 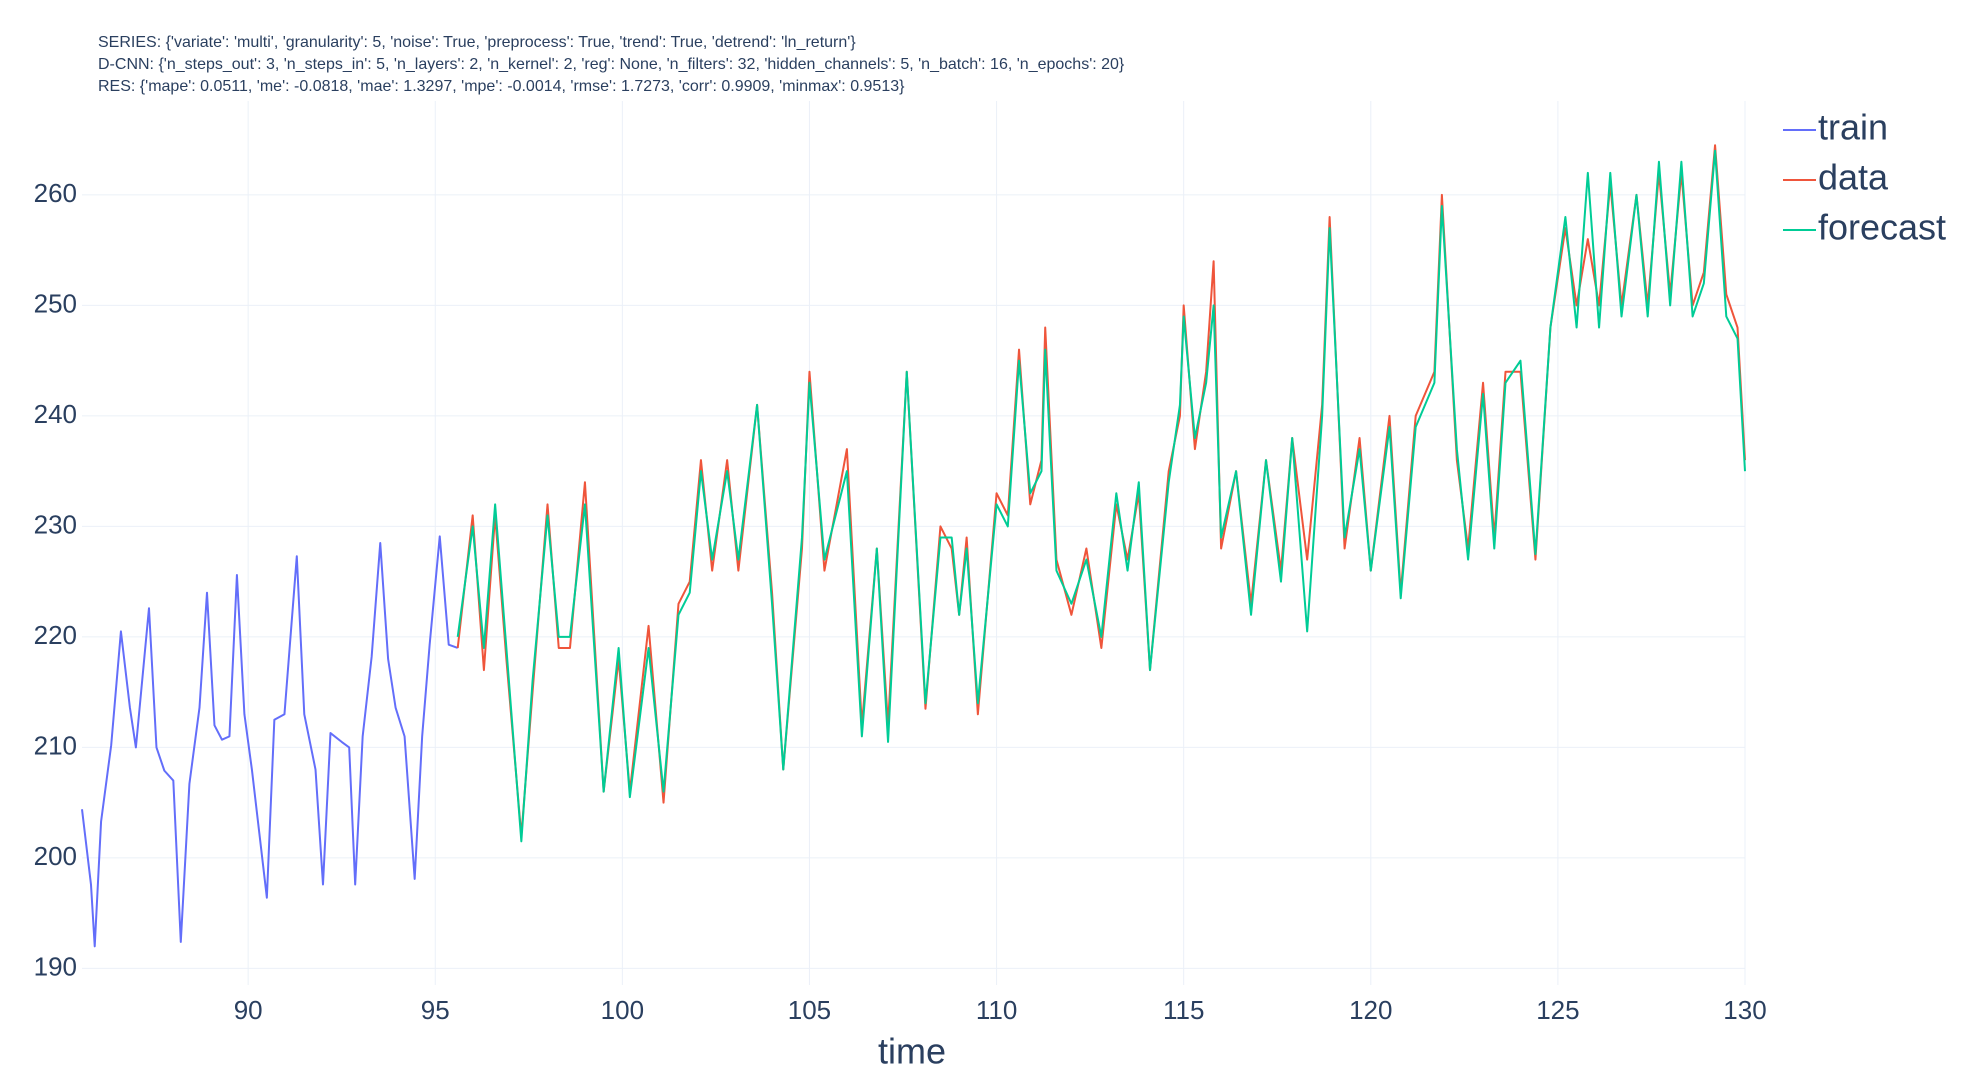 What do you see at coordinates (1882, 227) in the screenshot?
I see `legend-label: forecast` at bounding box center [1882, 227].